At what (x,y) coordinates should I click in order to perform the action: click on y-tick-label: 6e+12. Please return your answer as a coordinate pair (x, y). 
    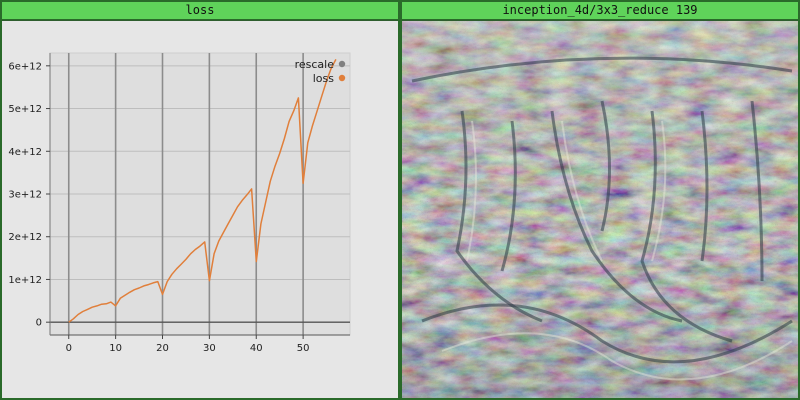
    Looking at the image, I should click on (25, 66).